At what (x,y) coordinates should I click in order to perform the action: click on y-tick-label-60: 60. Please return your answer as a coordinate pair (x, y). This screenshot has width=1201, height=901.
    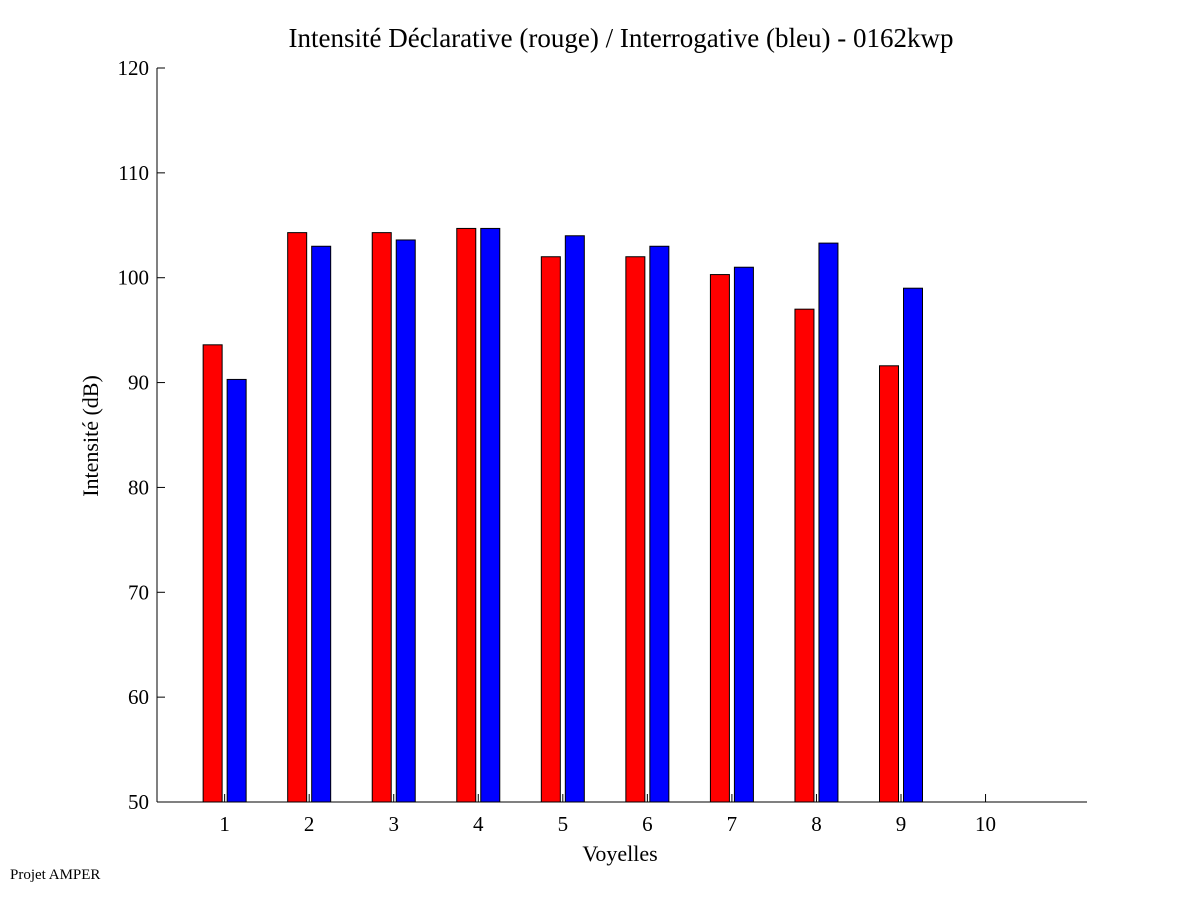
    Looking at the image, I should click on (138, 697).